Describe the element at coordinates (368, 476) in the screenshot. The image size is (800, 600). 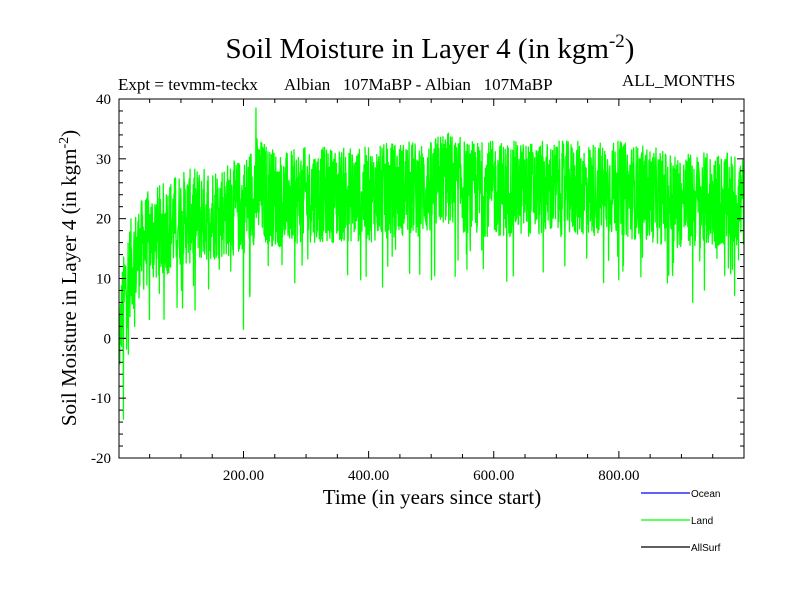
I see `x-tick-label: 400.00` at that location.